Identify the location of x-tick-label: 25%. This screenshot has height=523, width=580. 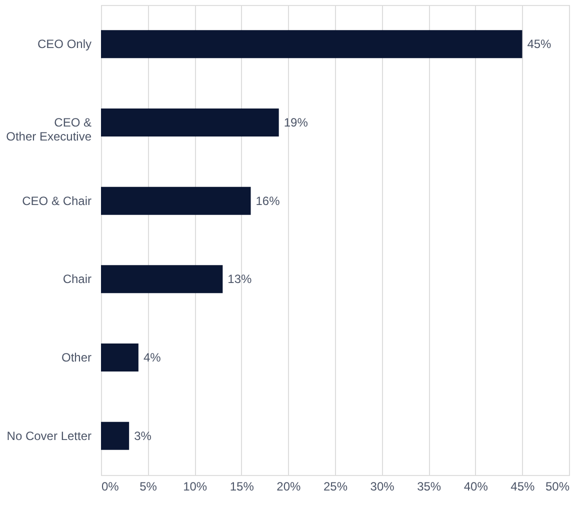
(335, 487).